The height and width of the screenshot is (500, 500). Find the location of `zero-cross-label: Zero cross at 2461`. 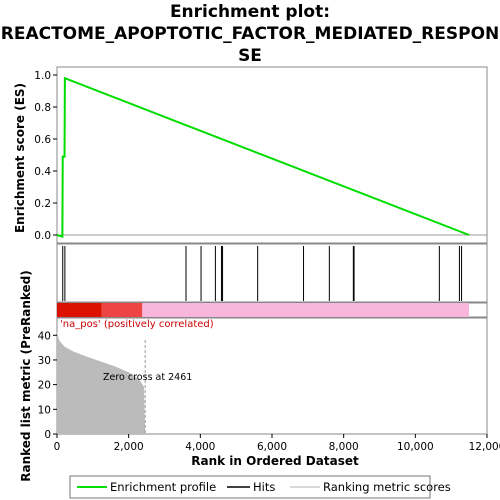

zero-cross-label: Zero cross at 2461 is located at coordinates (147, 377).